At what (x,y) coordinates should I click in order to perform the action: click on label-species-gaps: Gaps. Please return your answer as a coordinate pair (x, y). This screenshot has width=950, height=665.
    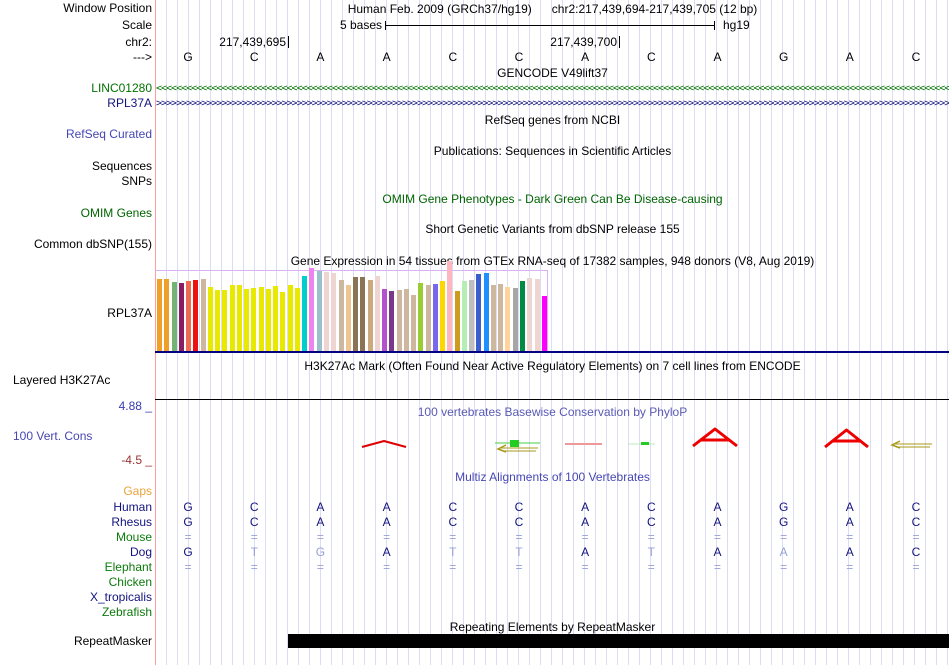
    Looking at the image, I should click on (137, 491).